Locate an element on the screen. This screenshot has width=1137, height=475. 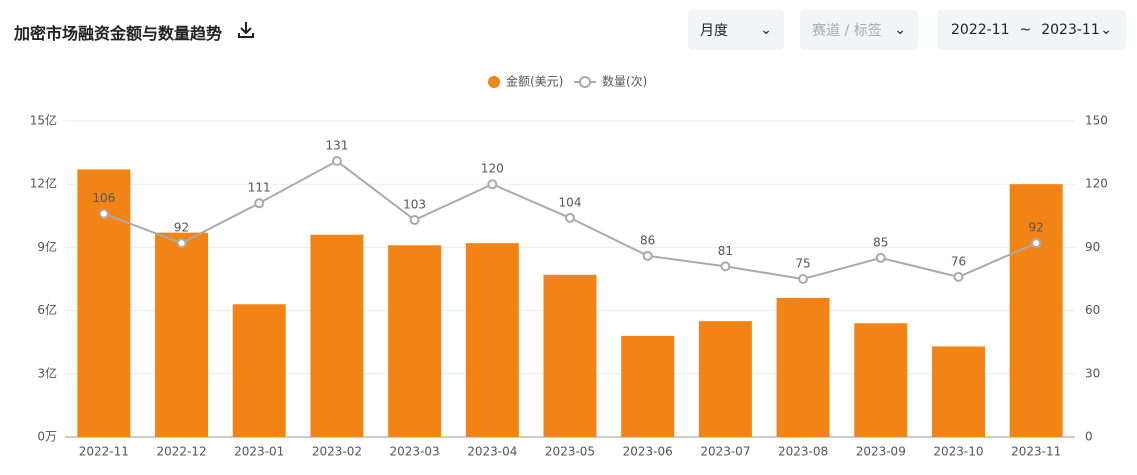
y2-tick-label: 120 is located at coordinates (1096, 184).